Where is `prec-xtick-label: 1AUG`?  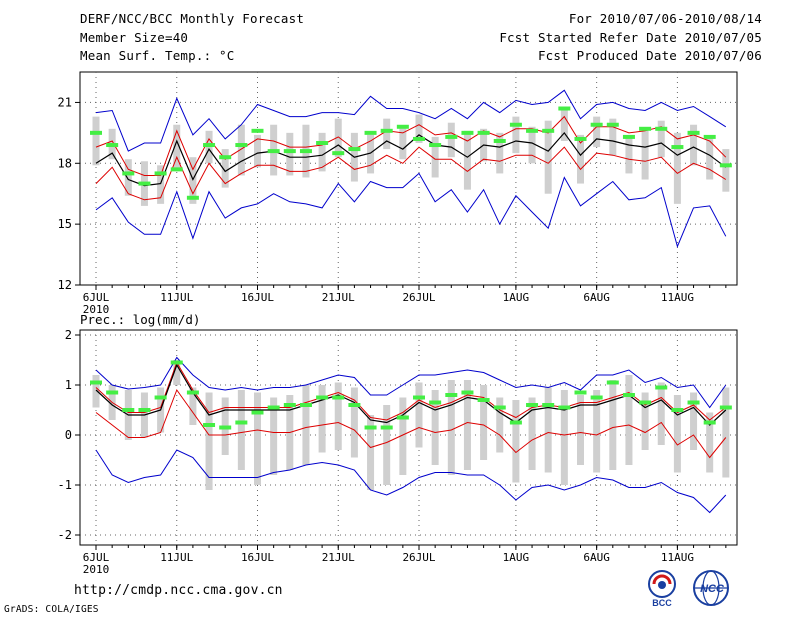
prec-xtick-label: 1AUG is located at coordinates (516, 557).